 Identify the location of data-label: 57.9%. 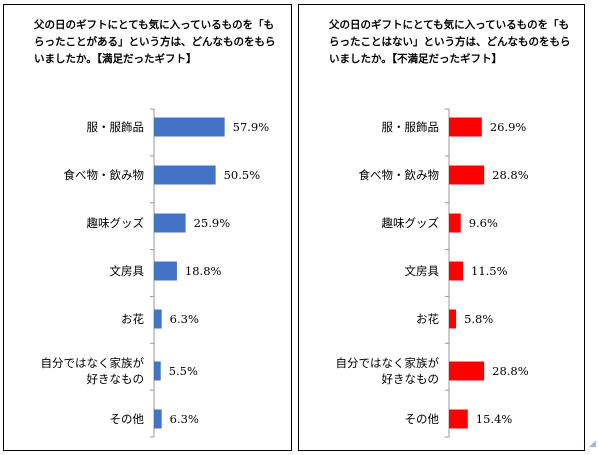
(251, 127).